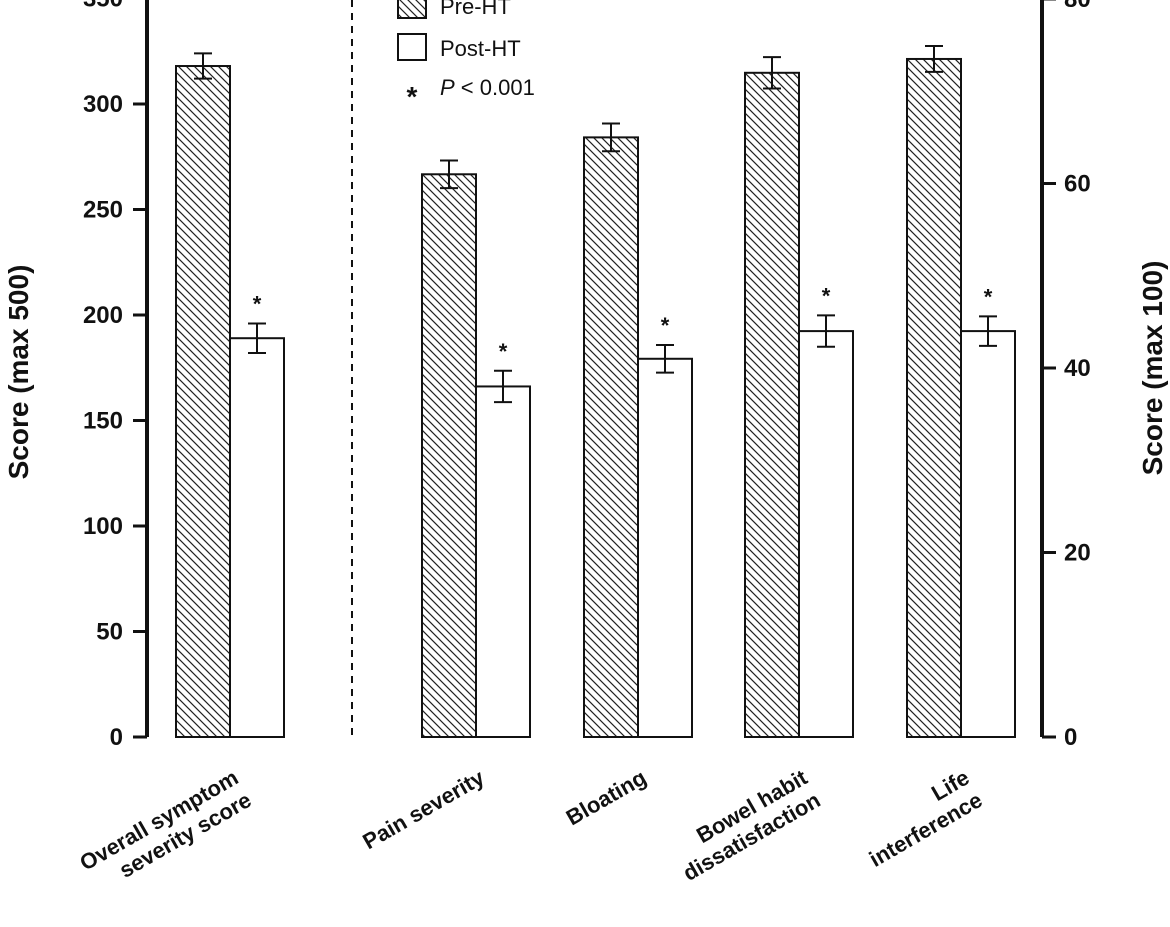 The width and height of the screenshot is (1170, 927). Describe the element at coordinates (103, 315) in the screenshot. I see `left-axis-tick-label: 200` at that location.